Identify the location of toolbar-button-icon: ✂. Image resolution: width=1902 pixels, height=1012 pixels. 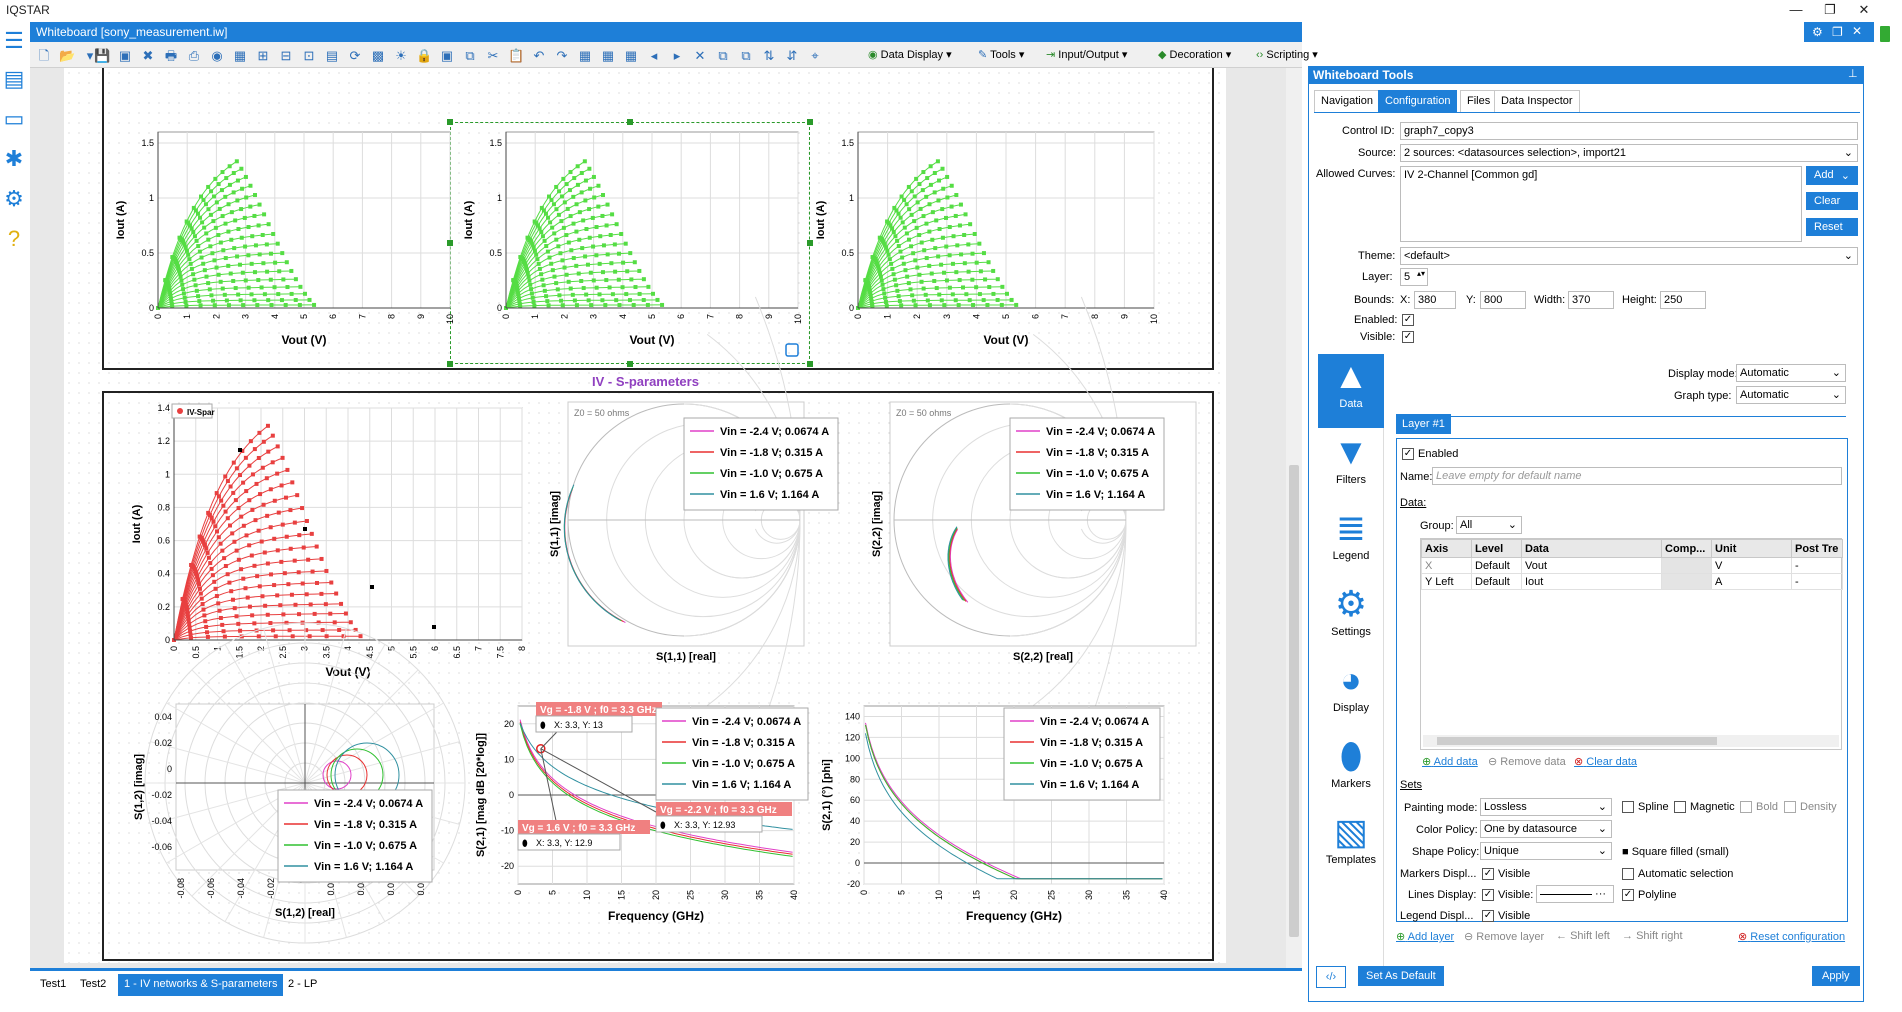
(493, 55).